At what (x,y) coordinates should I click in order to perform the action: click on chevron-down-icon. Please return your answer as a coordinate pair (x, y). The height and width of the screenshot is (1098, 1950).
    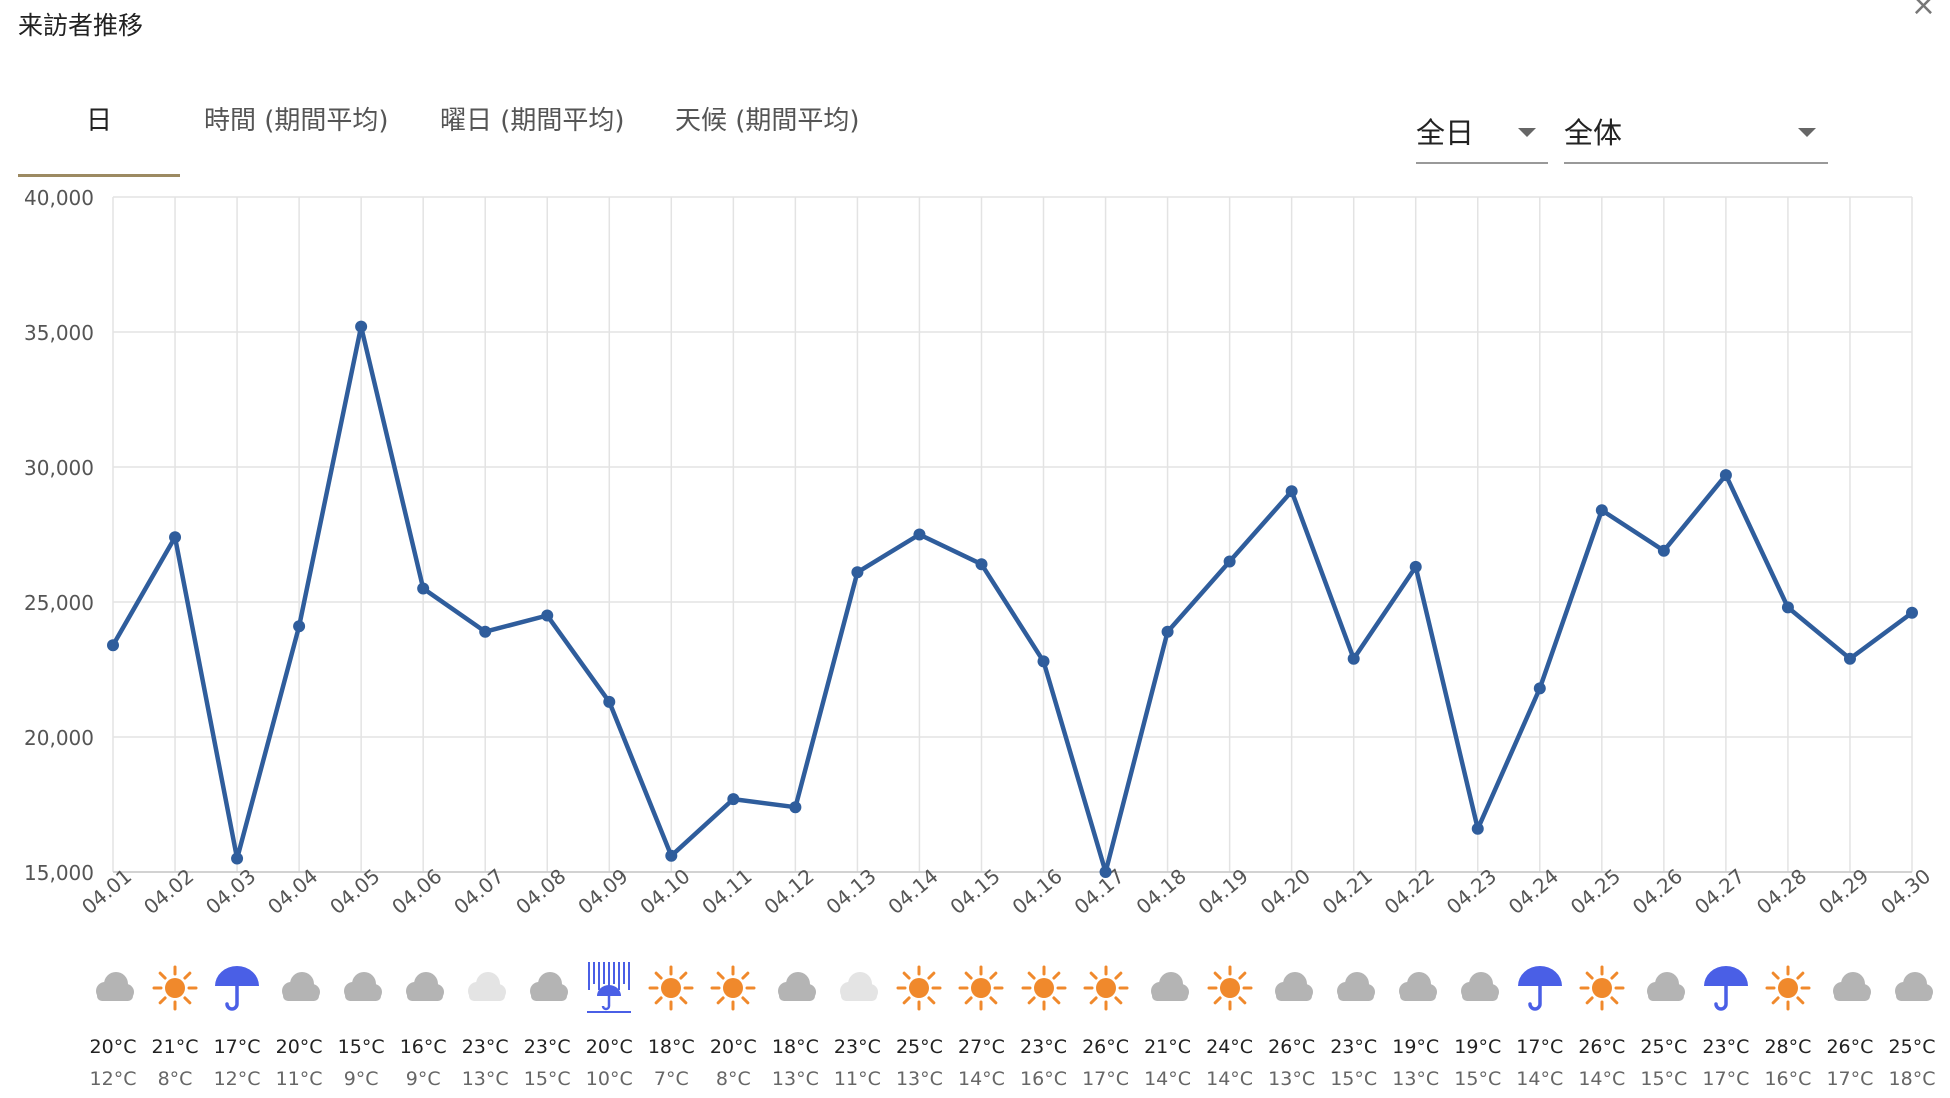
    Looking at the image, I should click on (1527, 132).